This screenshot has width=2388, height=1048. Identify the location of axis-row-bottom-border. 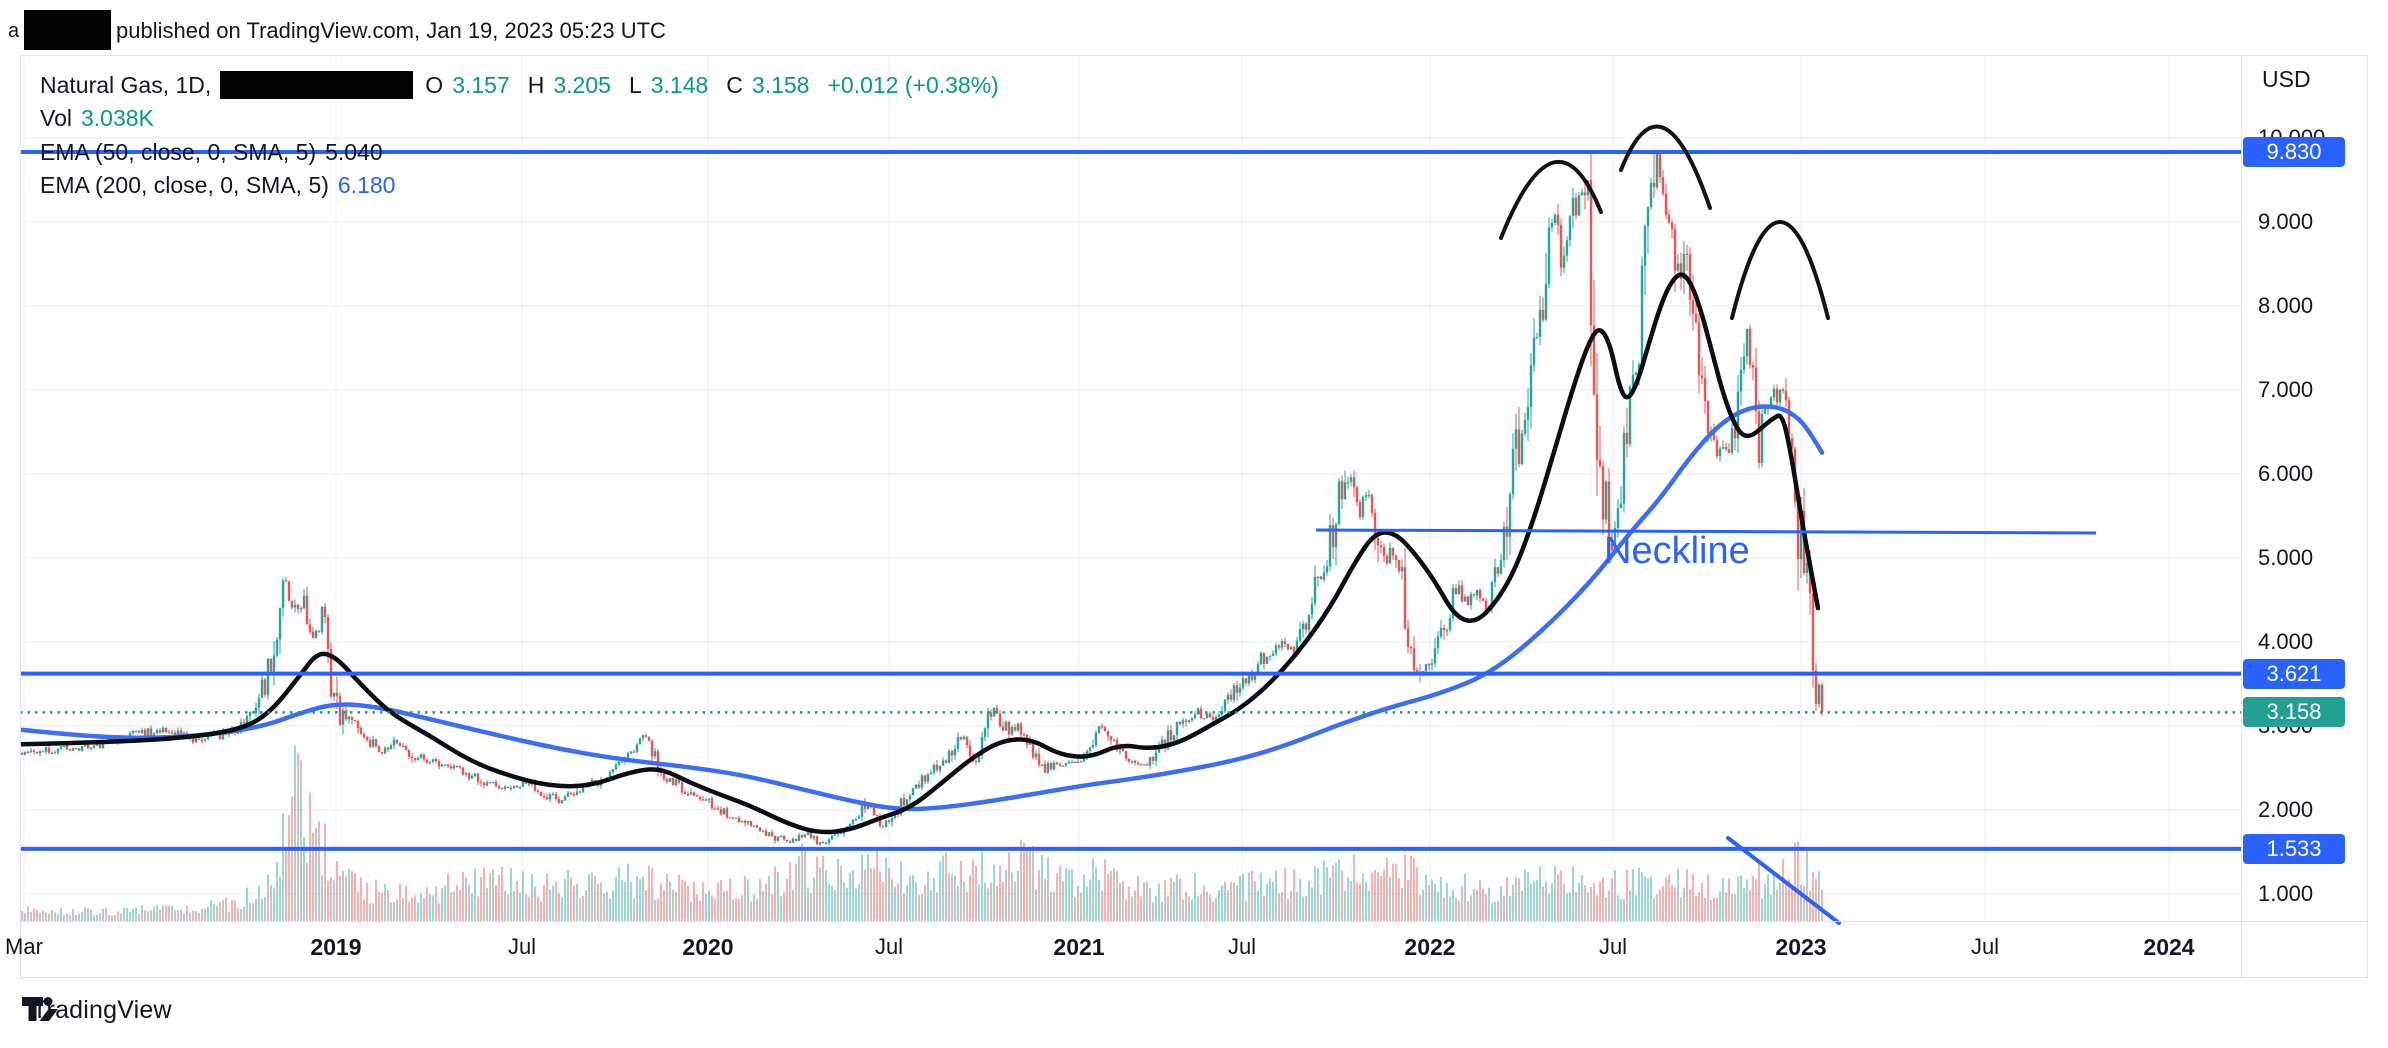
(1194, 977).